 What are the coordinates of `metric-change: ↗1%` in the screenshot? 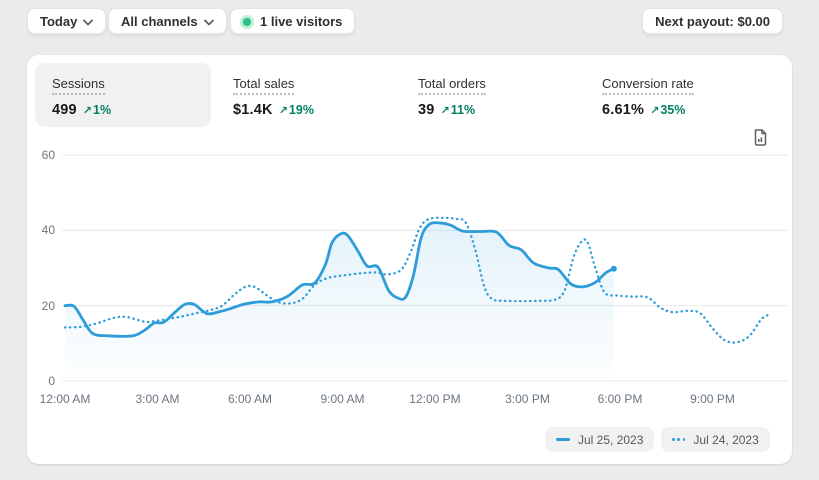 It's located at (97, 110).